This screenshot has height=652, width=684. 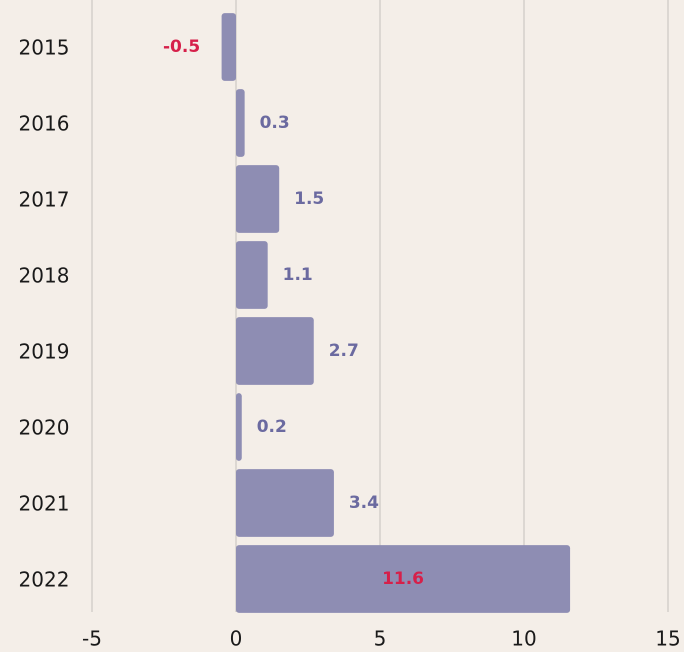 I want to click on y-tick-label: 2016, so click(x=44, y=124).